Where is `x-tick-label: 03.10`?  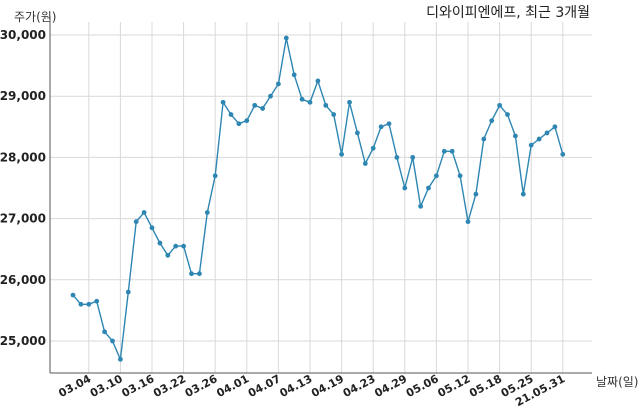 x-tick-label: 03.10 is located at coordinates (106, 386).